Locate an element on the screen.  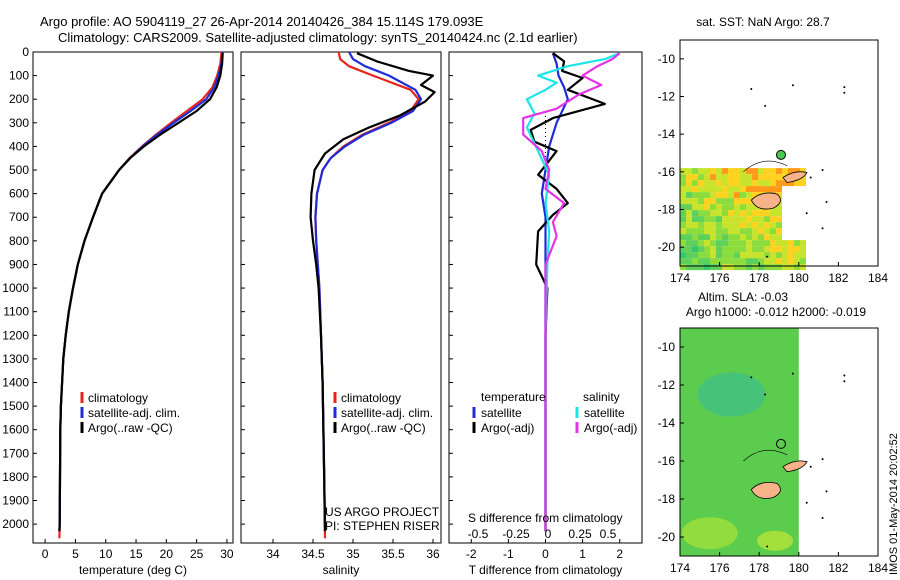
x-tick-label: 20 is located at coordinates (167, 554).